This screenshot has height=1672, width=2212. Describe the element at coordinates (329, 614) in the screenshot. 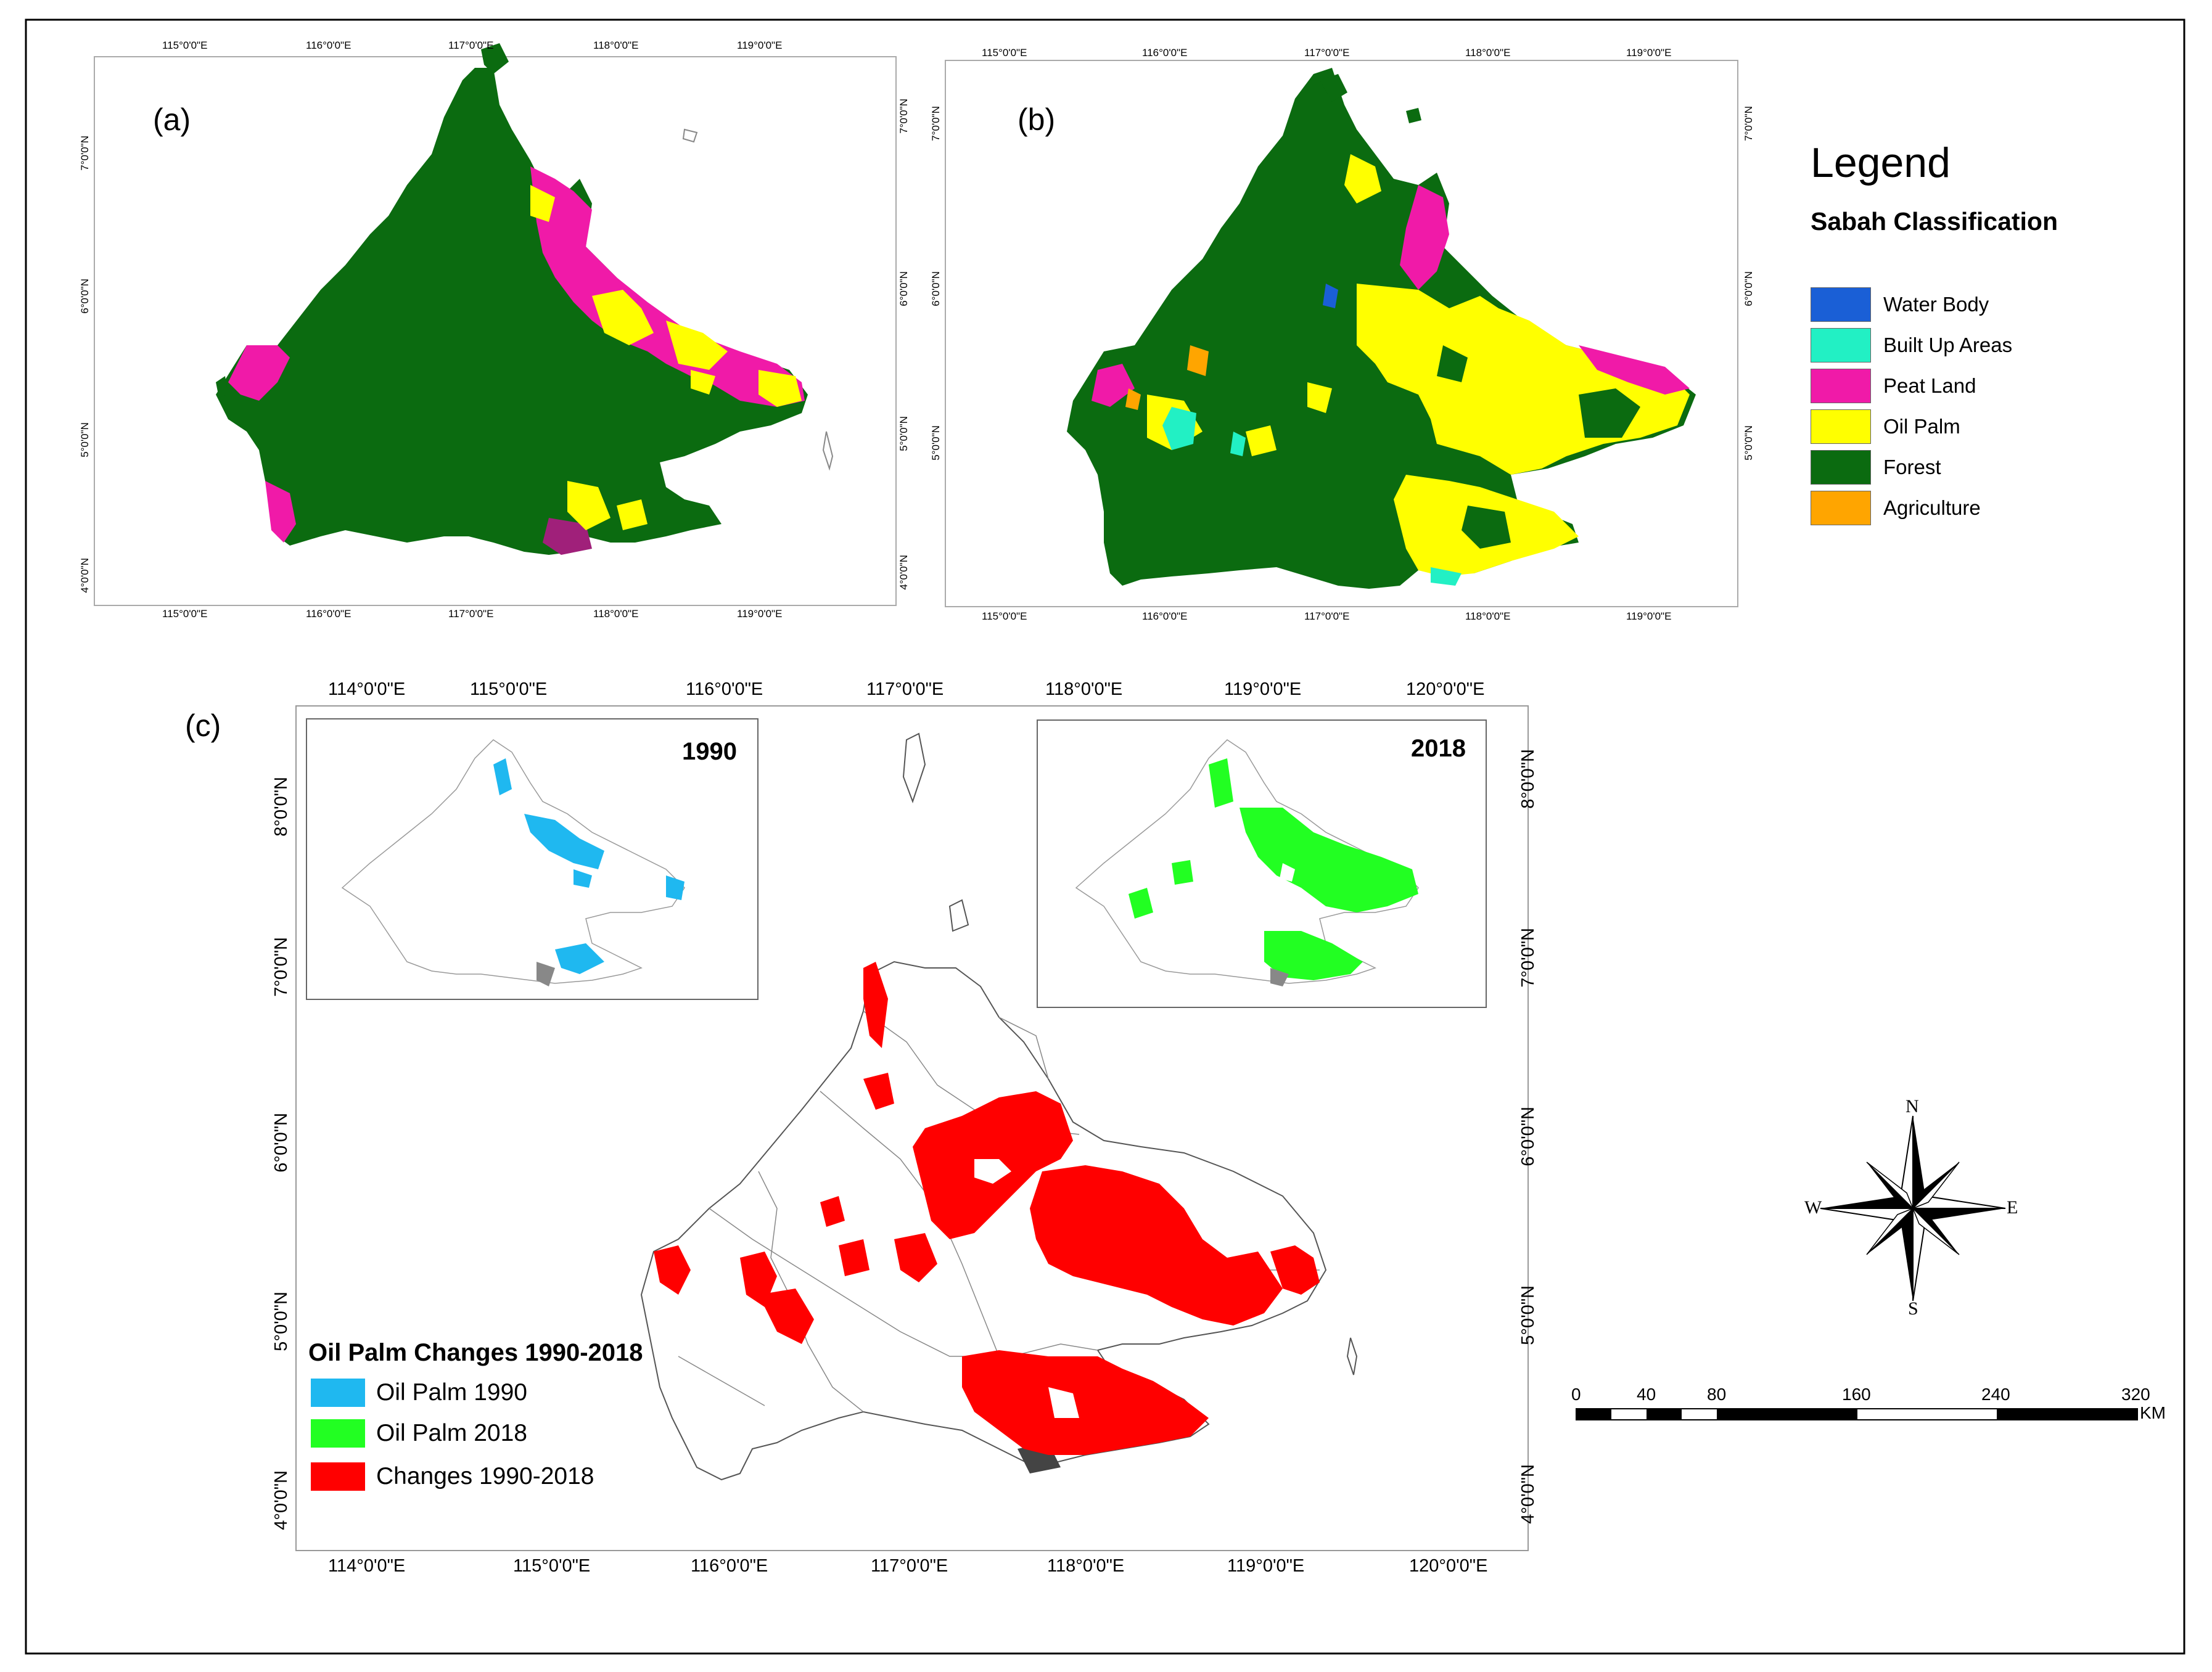

I see `a-bot-lon-2: 116°0'0"E` at that location.